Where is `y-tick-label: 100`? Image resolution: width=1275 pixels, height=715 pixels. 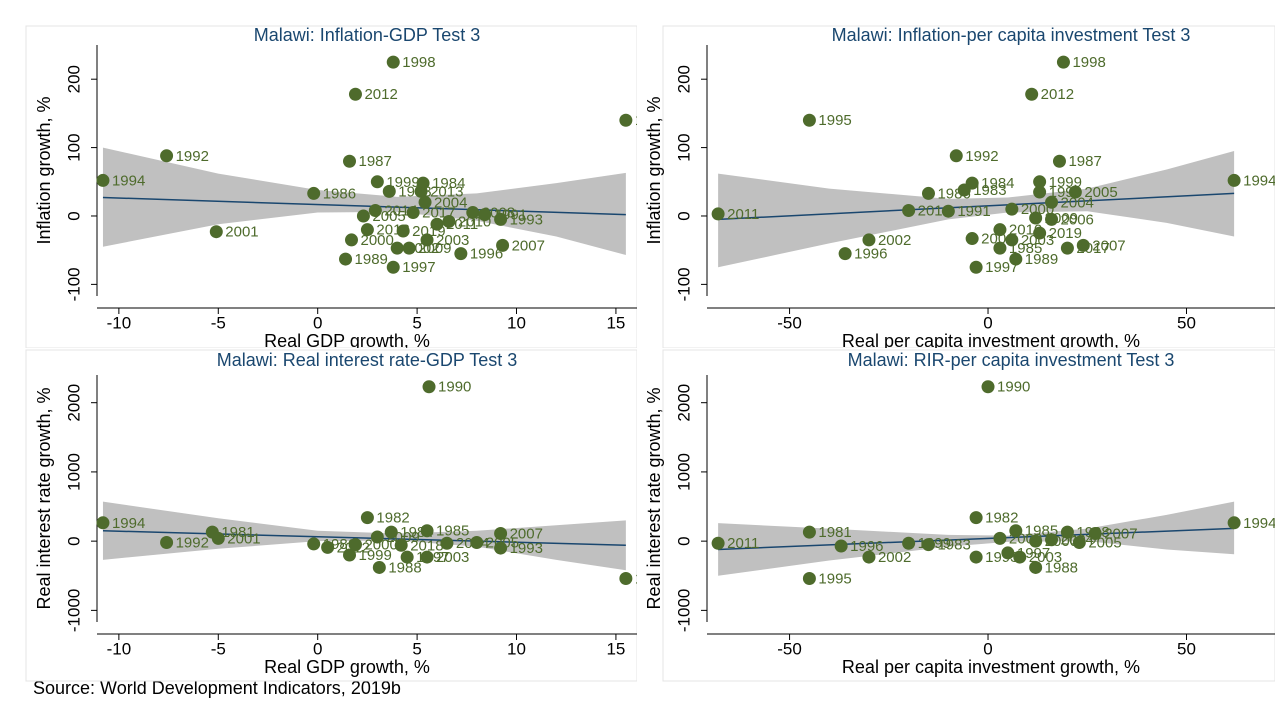 y-tick-label: 100 is located at coordinates (683, 147).